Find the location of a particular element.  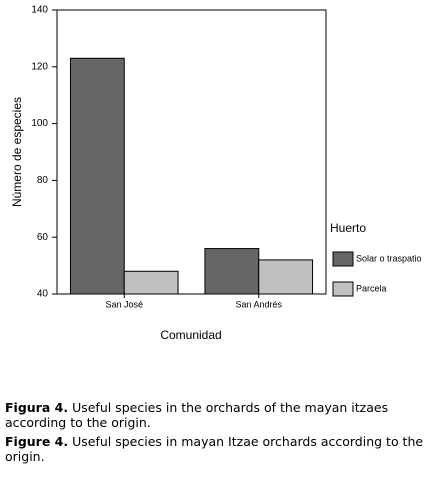

y-tick-label: 80 is located at coordinates (43, 180).